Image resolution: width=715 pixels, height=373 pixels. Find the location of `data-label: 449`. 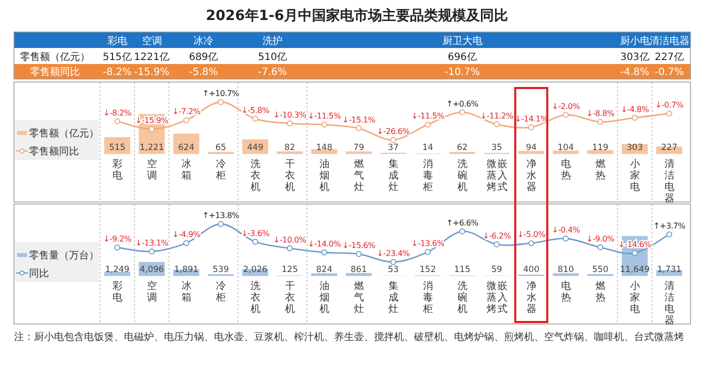

data-label: 449 is located at coordinates (255, 148).